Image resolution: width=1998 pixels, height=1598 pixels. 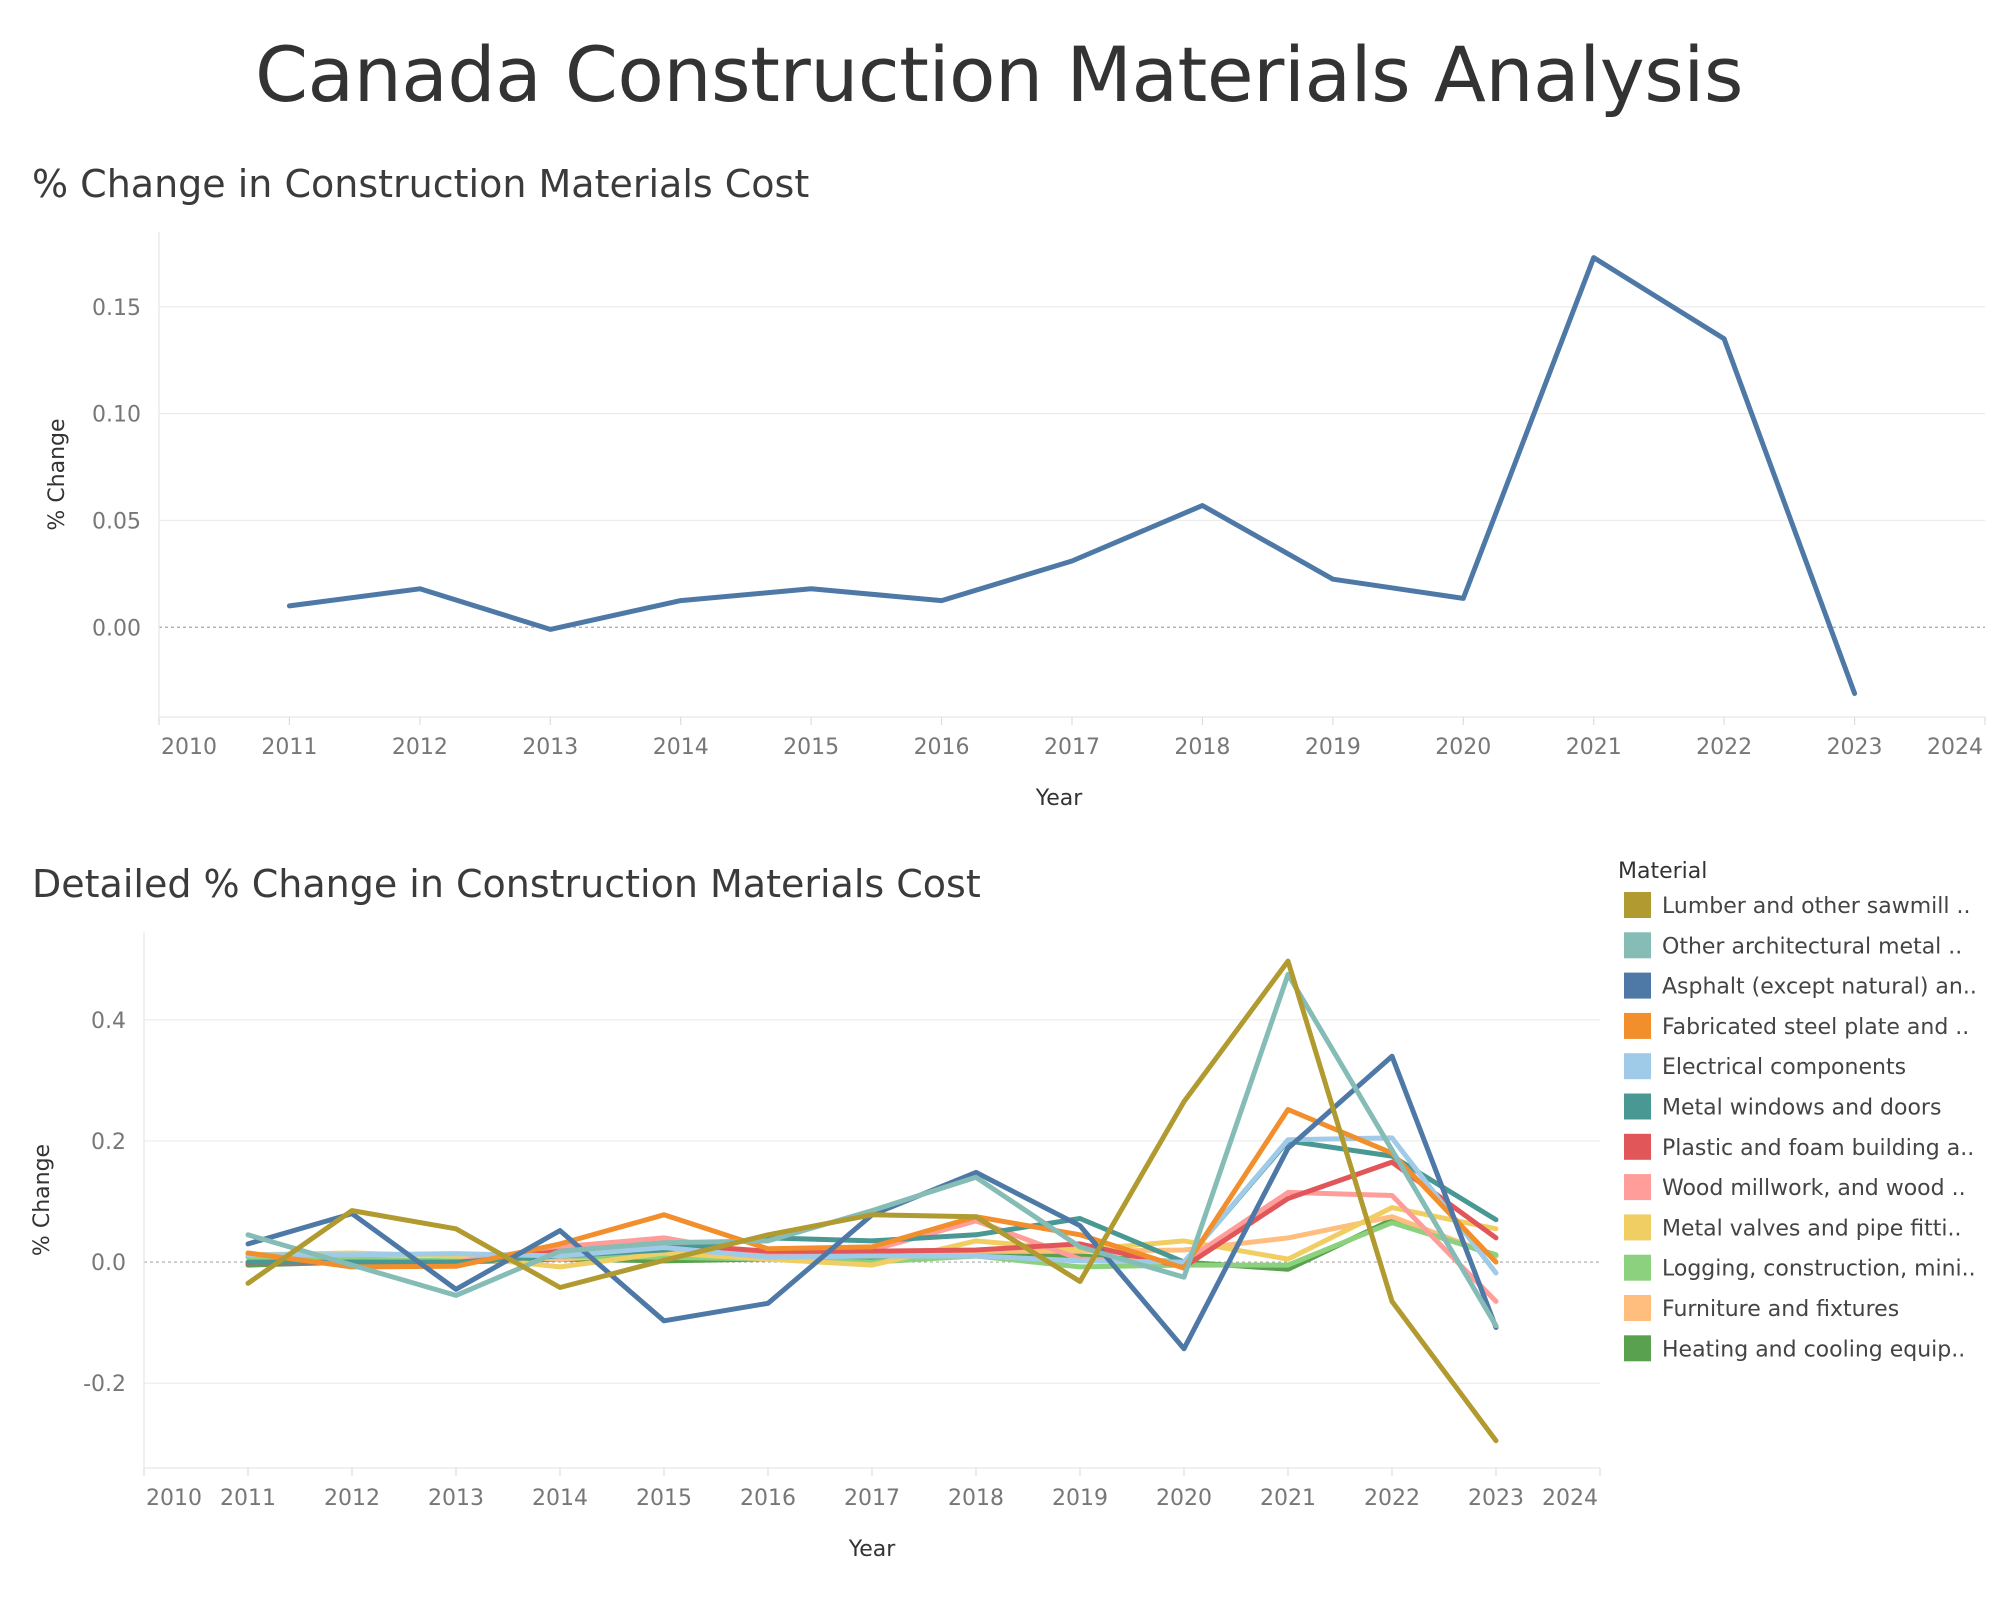 I want to click on legend-item: Plastic and foam building a.., so click(x=1799, y=1147).